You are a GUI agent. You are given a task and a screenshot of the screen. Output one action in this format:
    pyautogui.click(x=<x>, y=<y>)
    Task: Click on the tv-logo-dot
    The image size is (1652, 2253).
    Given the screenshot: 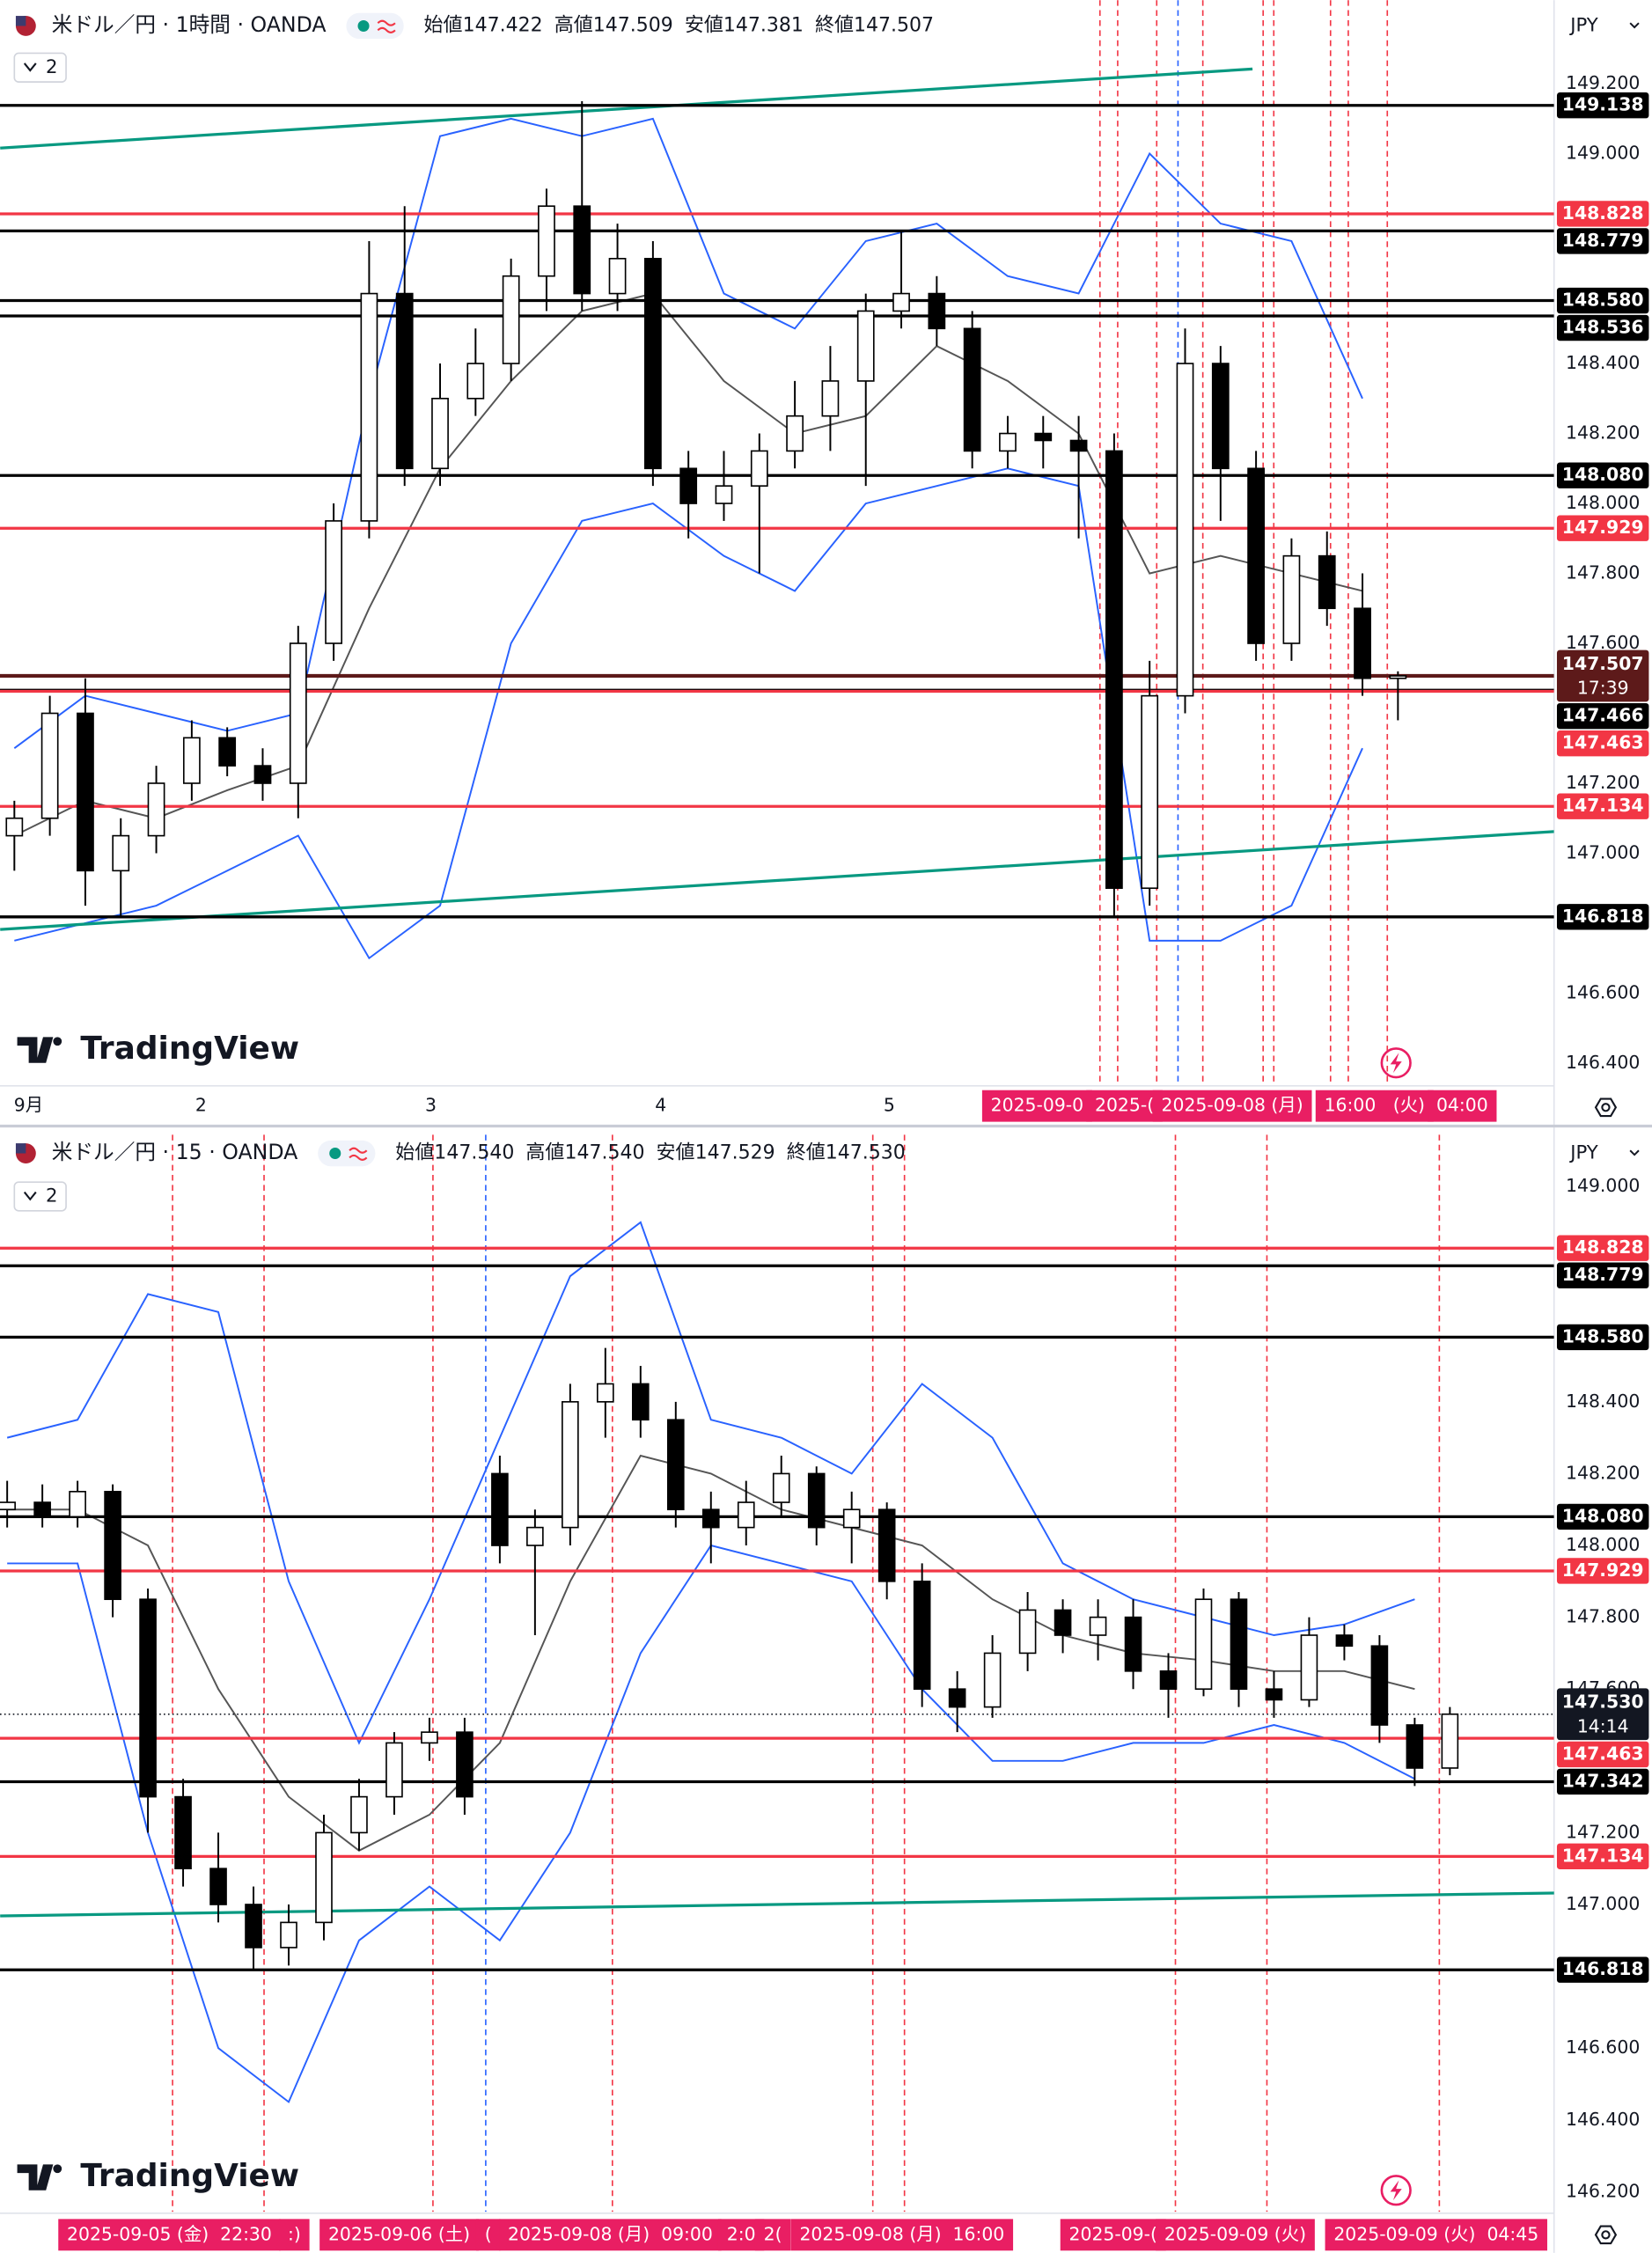 What is the action you would take?
    pyautogui.click(x=57, y=2169)
    